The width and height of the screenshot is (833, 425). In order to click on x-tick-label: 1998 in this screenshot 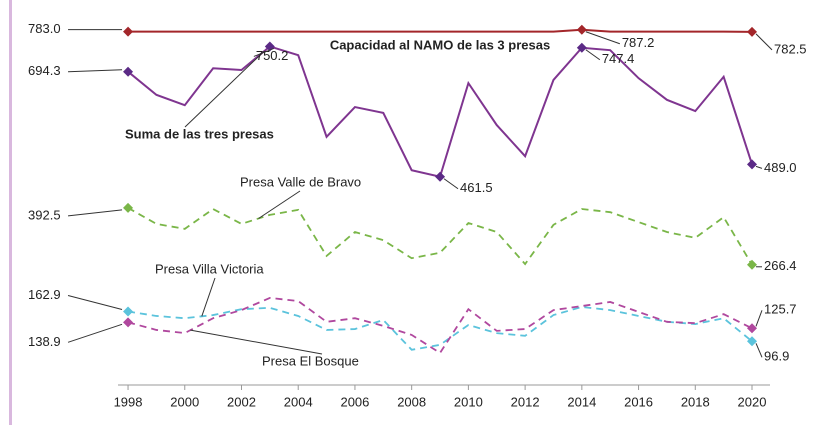, I will do `click(128, 401)`.